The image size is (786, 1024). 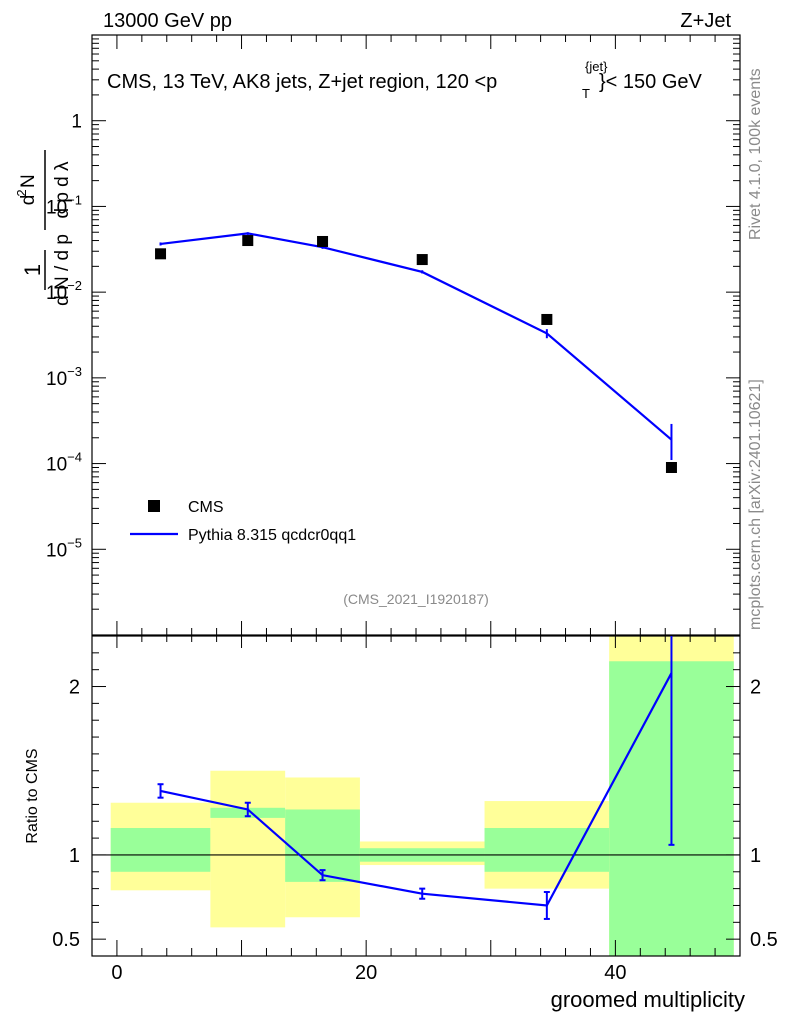 I want to click on x-tick-label: 20, so click(x=366, y=973).